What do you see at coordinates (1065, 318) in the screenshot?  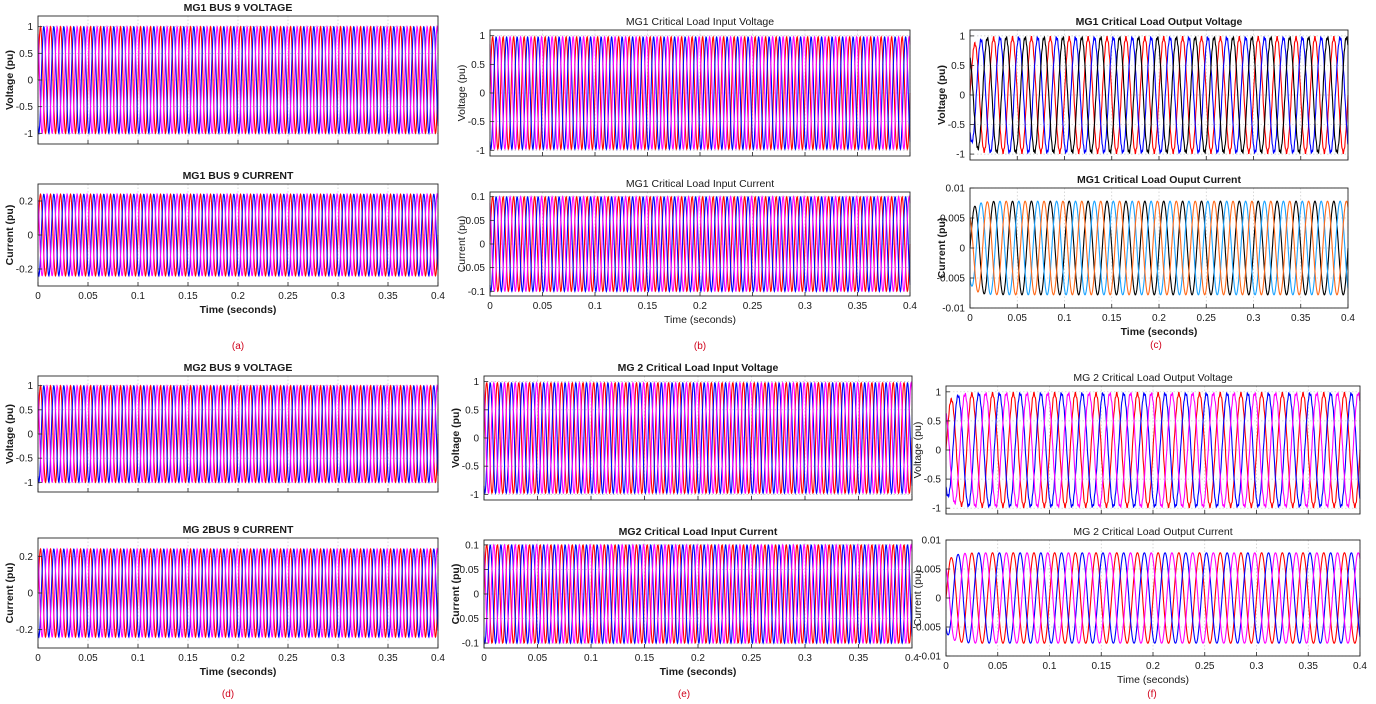 I see `x-tick-label: 0.1` at bounding box center [1065, 318].